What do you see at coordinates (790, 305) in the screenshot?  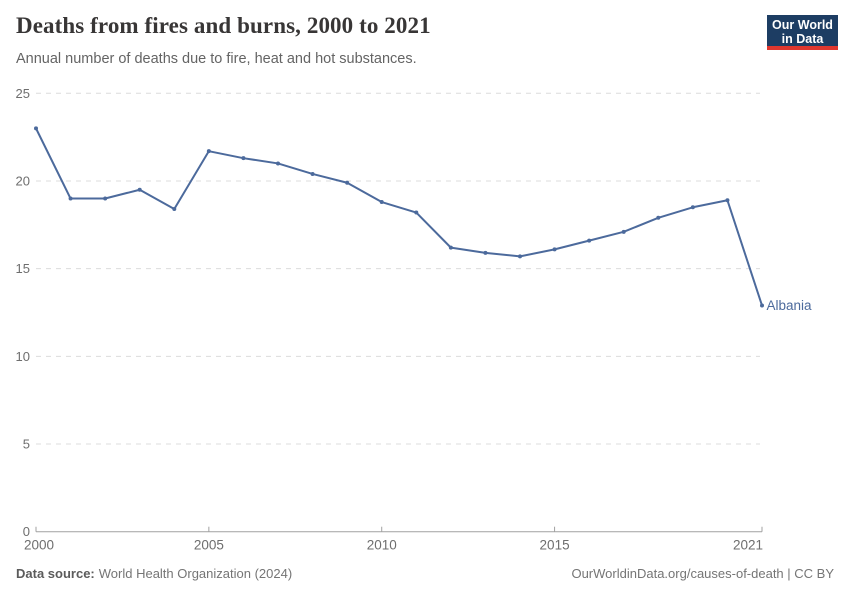 I see `series-end-label: Albania` at bounding box center [790, 305].